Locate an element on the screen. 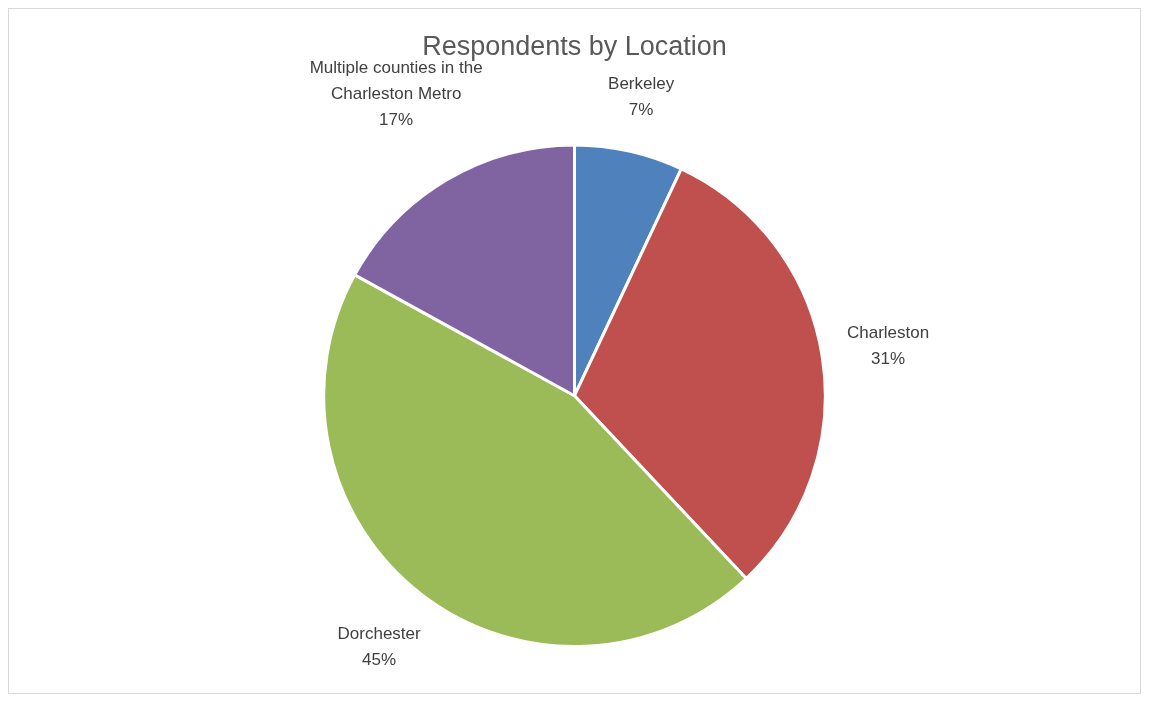  slice-label: Berkeley is located at coordinates (641, 84).